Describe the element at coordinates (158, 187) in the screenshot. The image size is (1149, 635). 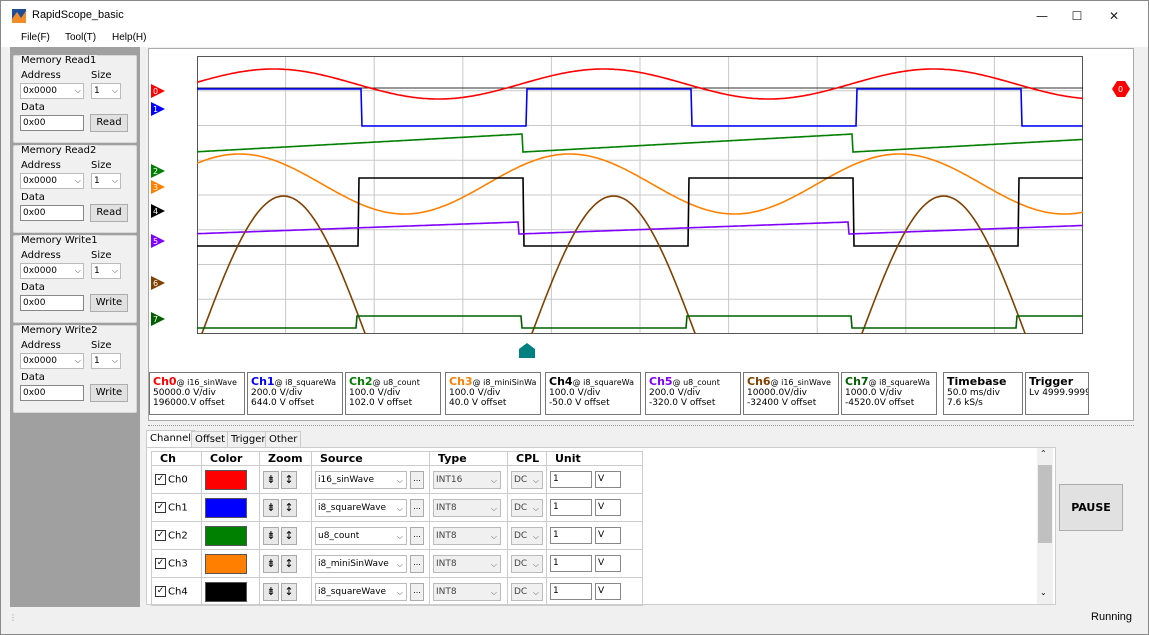
I see `ch3-marker: 3` at that location.